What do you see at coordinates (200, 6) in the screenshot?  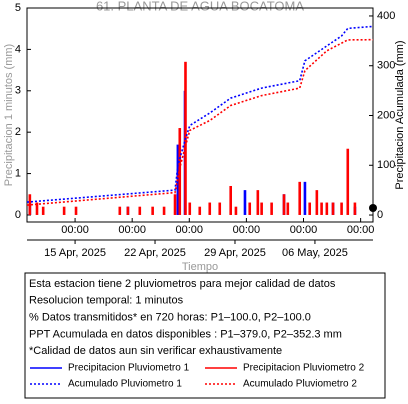 I see `chart-title: 61. PLANTA DE AGUA BOCATOMA` at bounding box center [200, 6].